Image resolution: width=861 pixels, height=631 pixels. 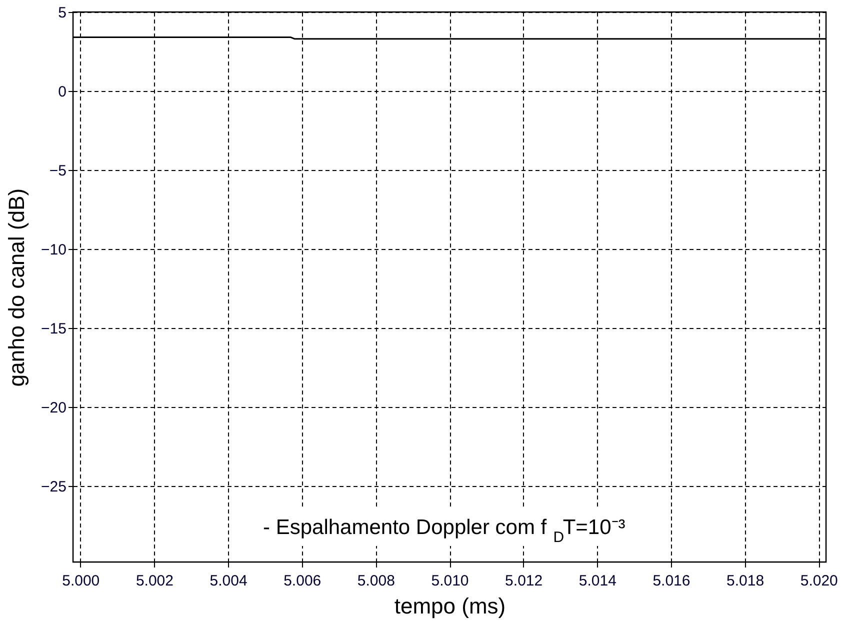 I want to click on x-tick-label: 5.004, so click(x=229, y=581).